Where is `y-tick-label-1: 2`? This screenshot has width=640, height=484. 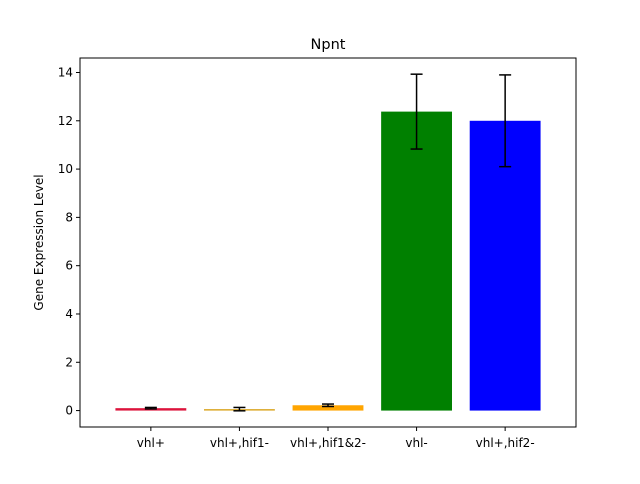 y-tick-label-1: 2 is located at coordinates (69, 362).